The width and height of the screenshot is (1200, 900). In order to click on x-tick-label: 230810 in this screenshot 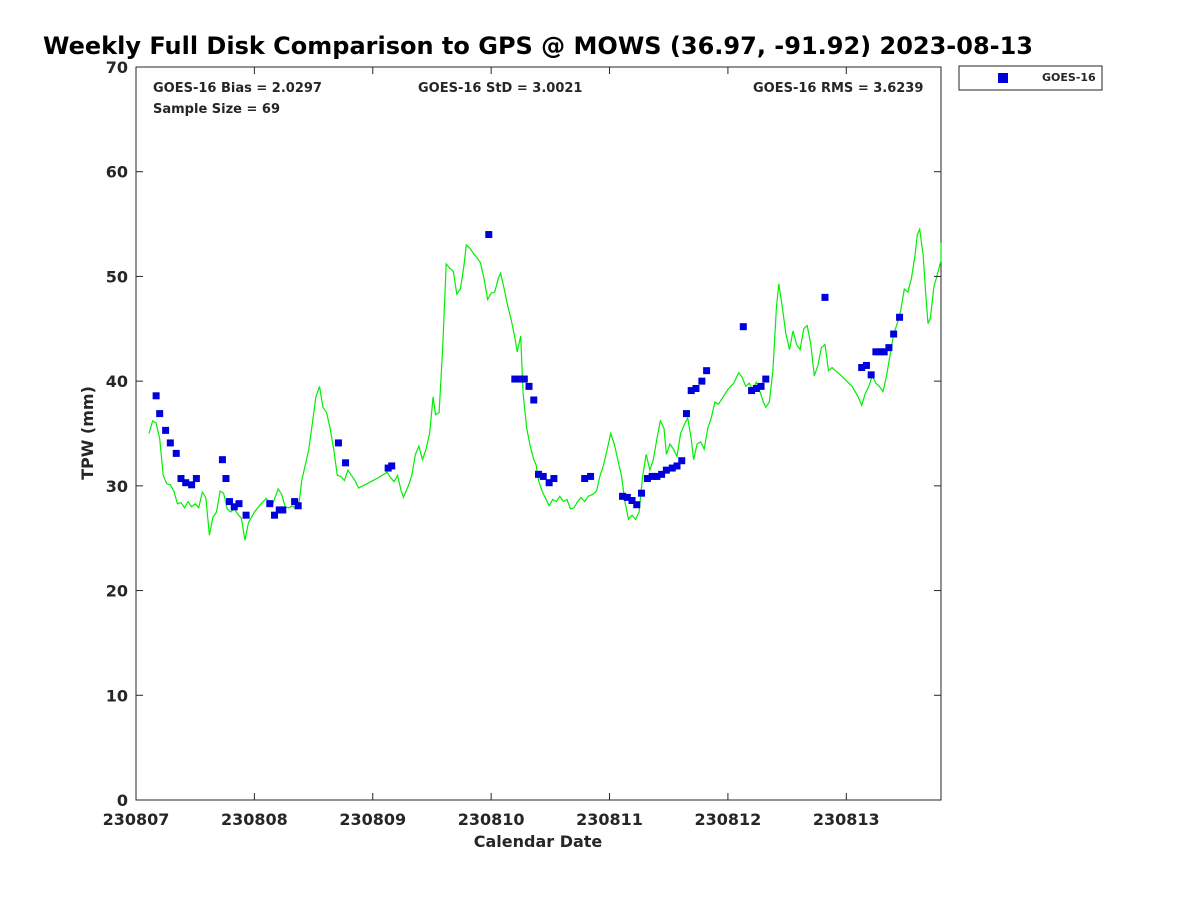, I will do `click(491, 819)`.